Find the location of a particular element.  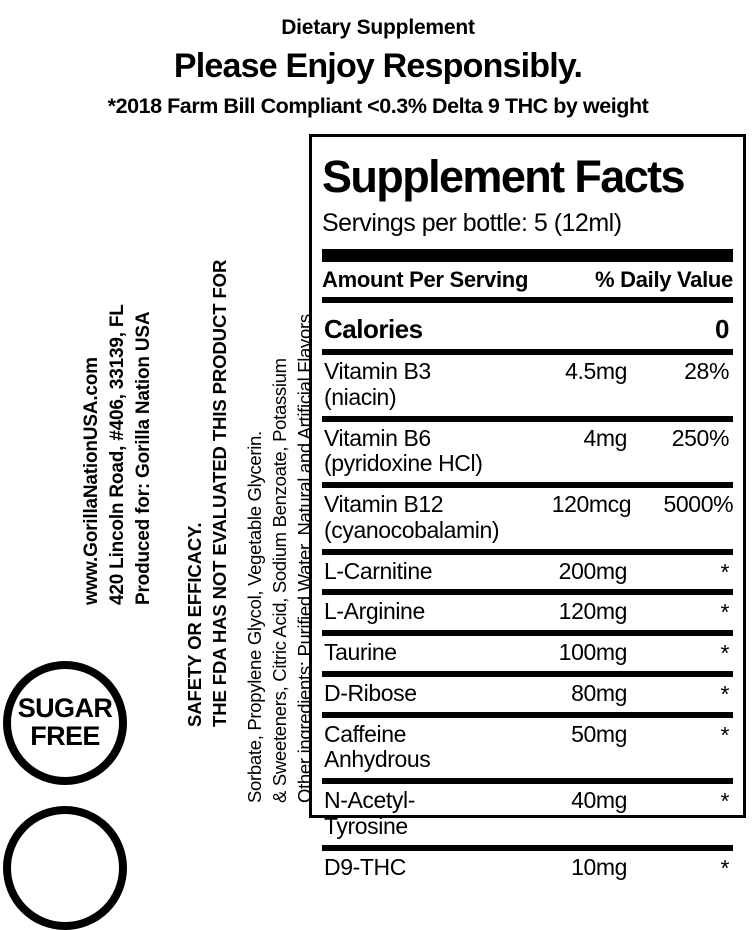

table-row: Calories 0 is located at coordinates (527, 326).